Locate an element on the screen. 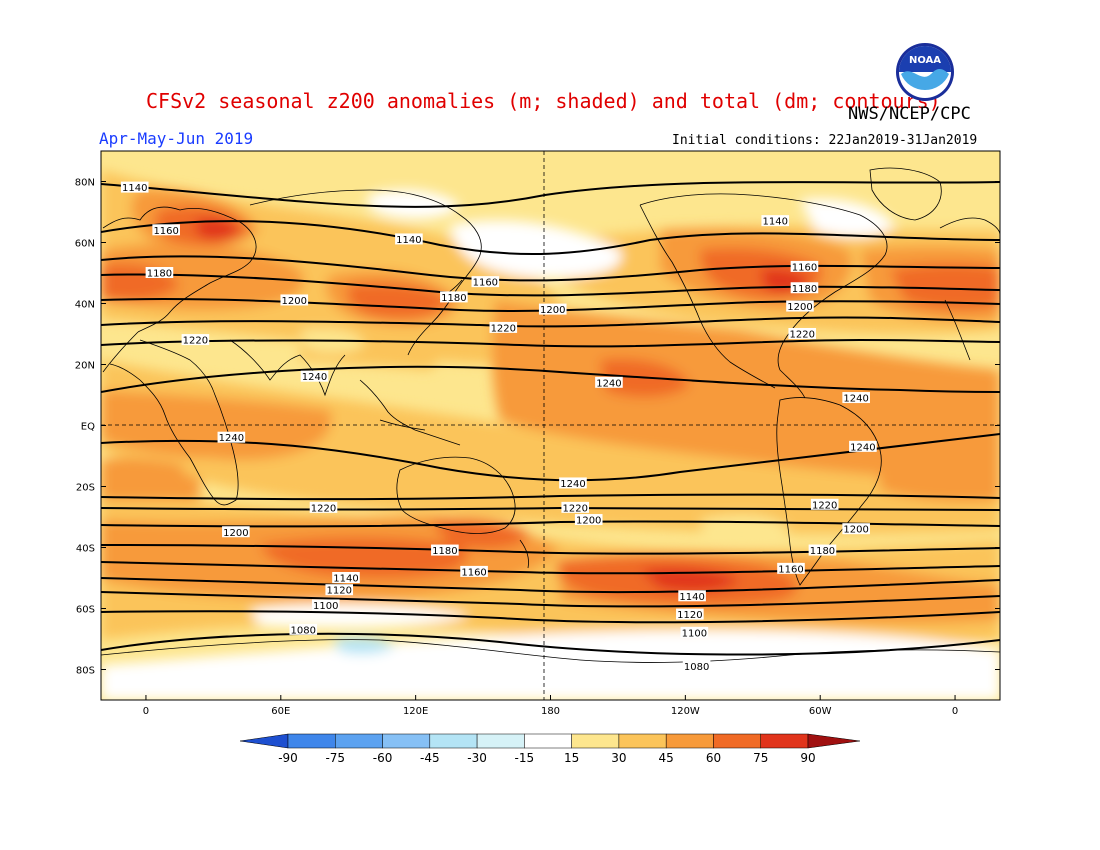  contour-label: 1100 is located at coordinates (325, 606).